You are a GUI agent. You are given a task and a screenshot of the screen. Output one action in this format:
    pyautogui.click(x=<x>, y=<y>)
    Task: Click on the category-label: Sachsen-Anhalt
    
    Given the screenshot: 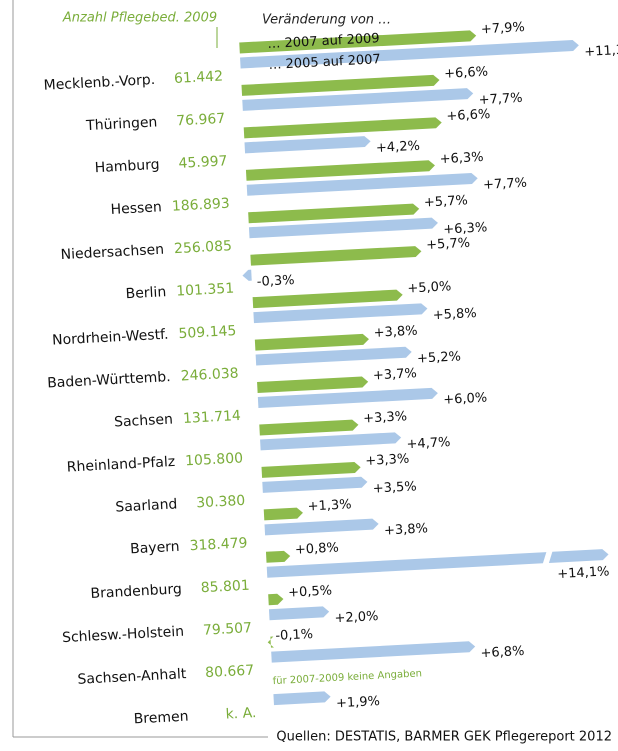 What is the action you would take?
    pyautogui.click(x=132, y=677)
    